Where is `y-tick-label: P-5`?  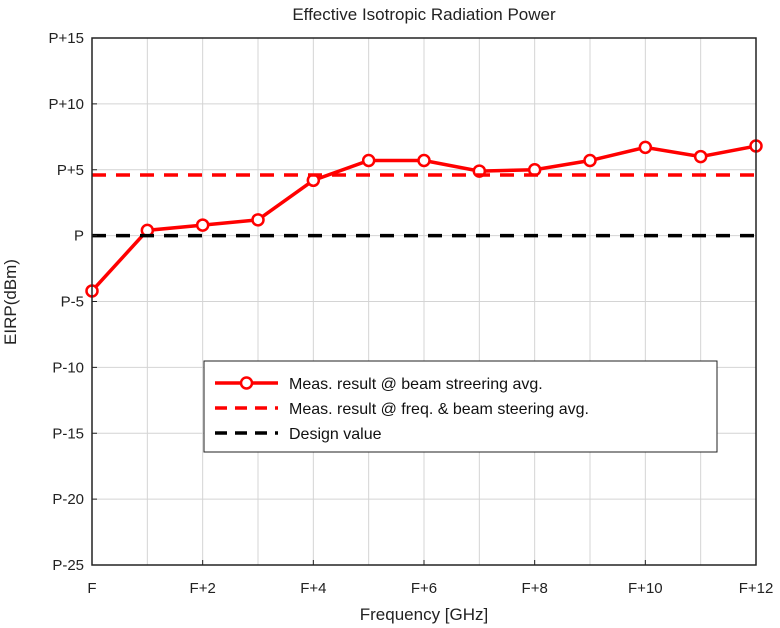
y-tick-label: P-5 is located at coordinates (72, 302).